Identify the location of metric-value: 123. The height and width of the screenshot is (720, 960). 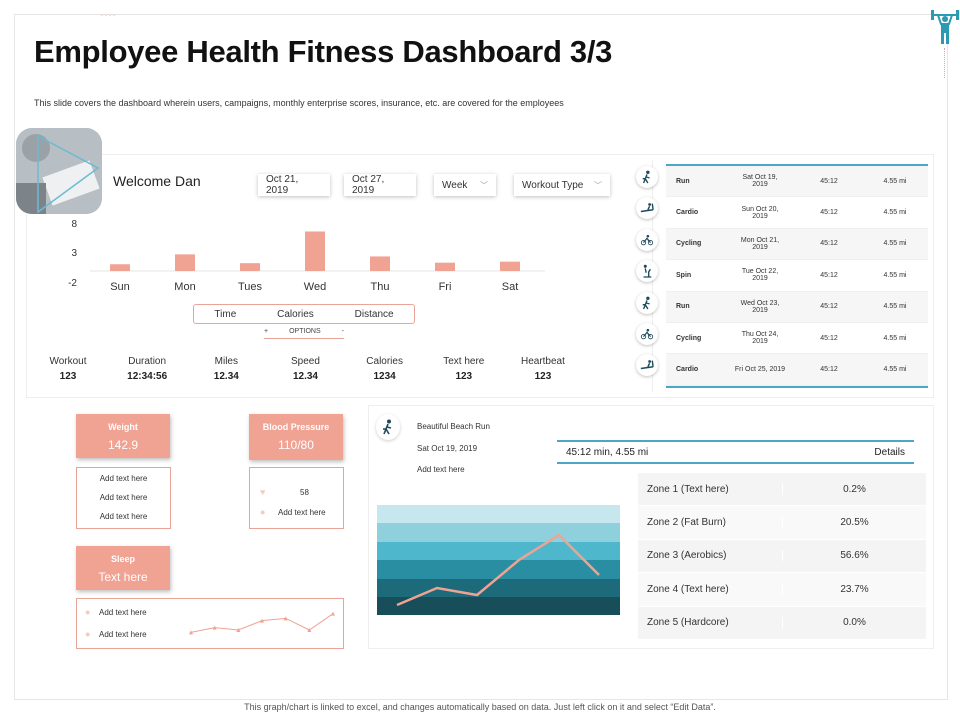
(543, 376).